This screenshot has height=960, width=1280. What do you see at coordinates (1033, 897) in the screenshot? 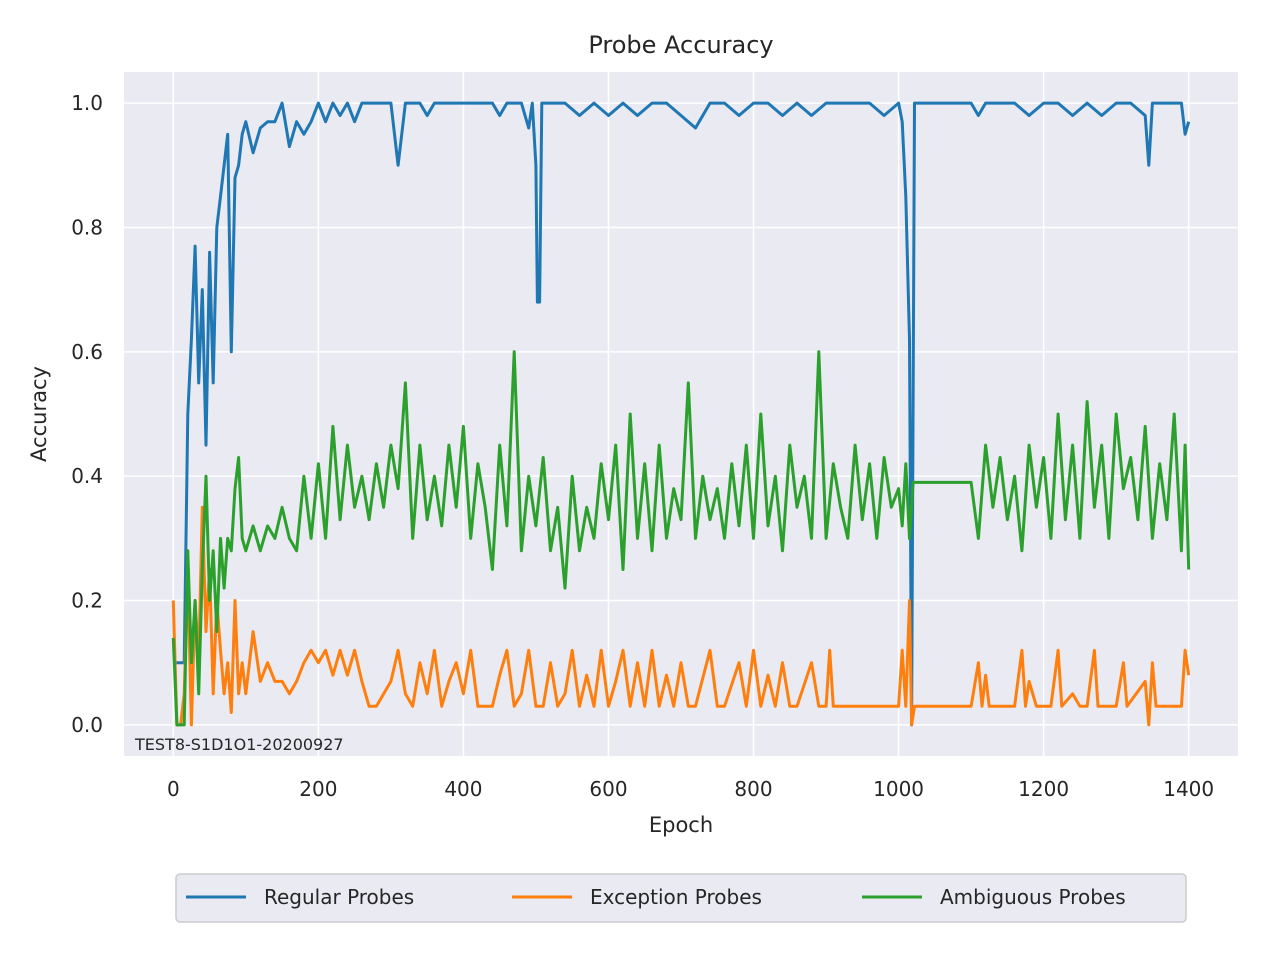
I see `legend-label-ambiguous: Ambiguous Probes` at bounding box center [1033, 897].